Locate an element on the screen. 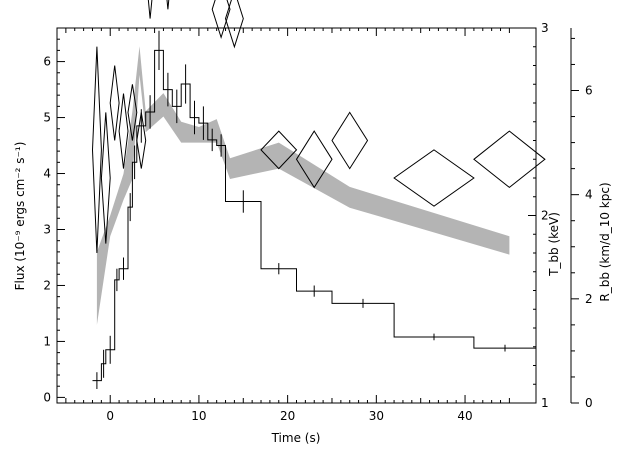 Image resolution: width=640 pixels, height=457 pixels. y-right-1-tick-label: 3 is located at coordinates (545, 28).